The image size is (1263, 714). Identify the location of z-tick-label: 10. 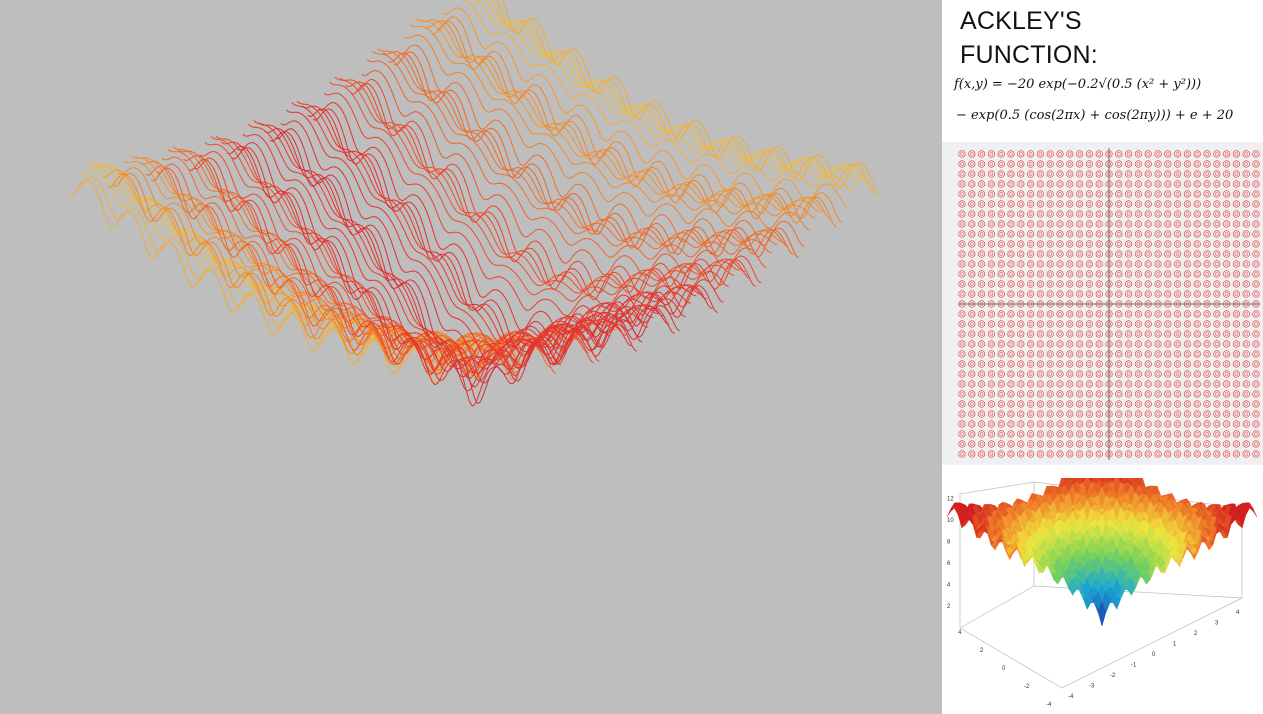
(950, 521).